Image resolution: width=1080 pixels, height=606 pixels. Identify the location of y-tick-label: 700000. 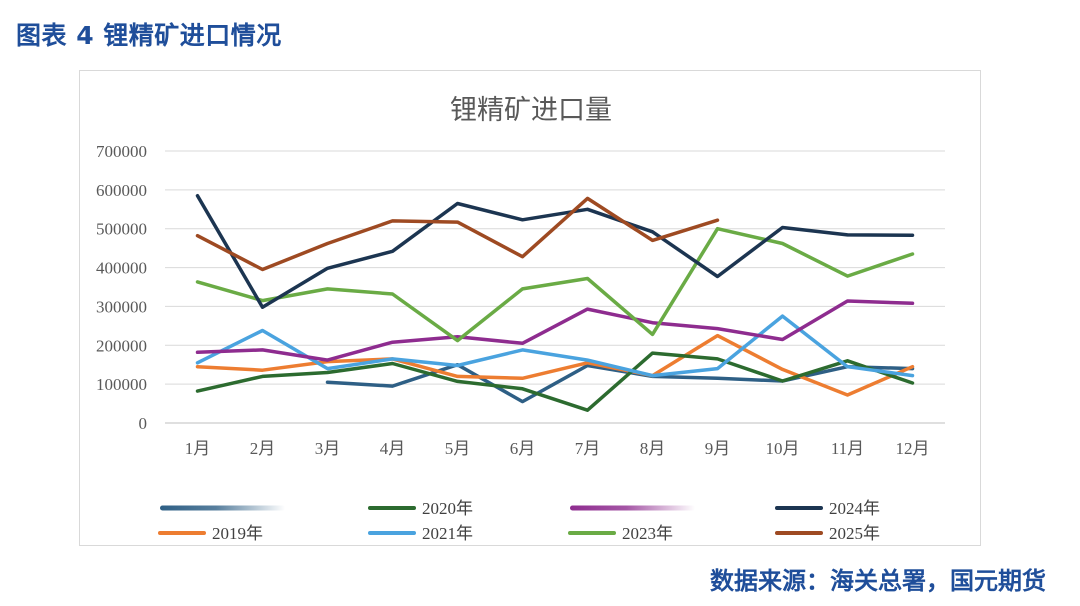
(121, 151).